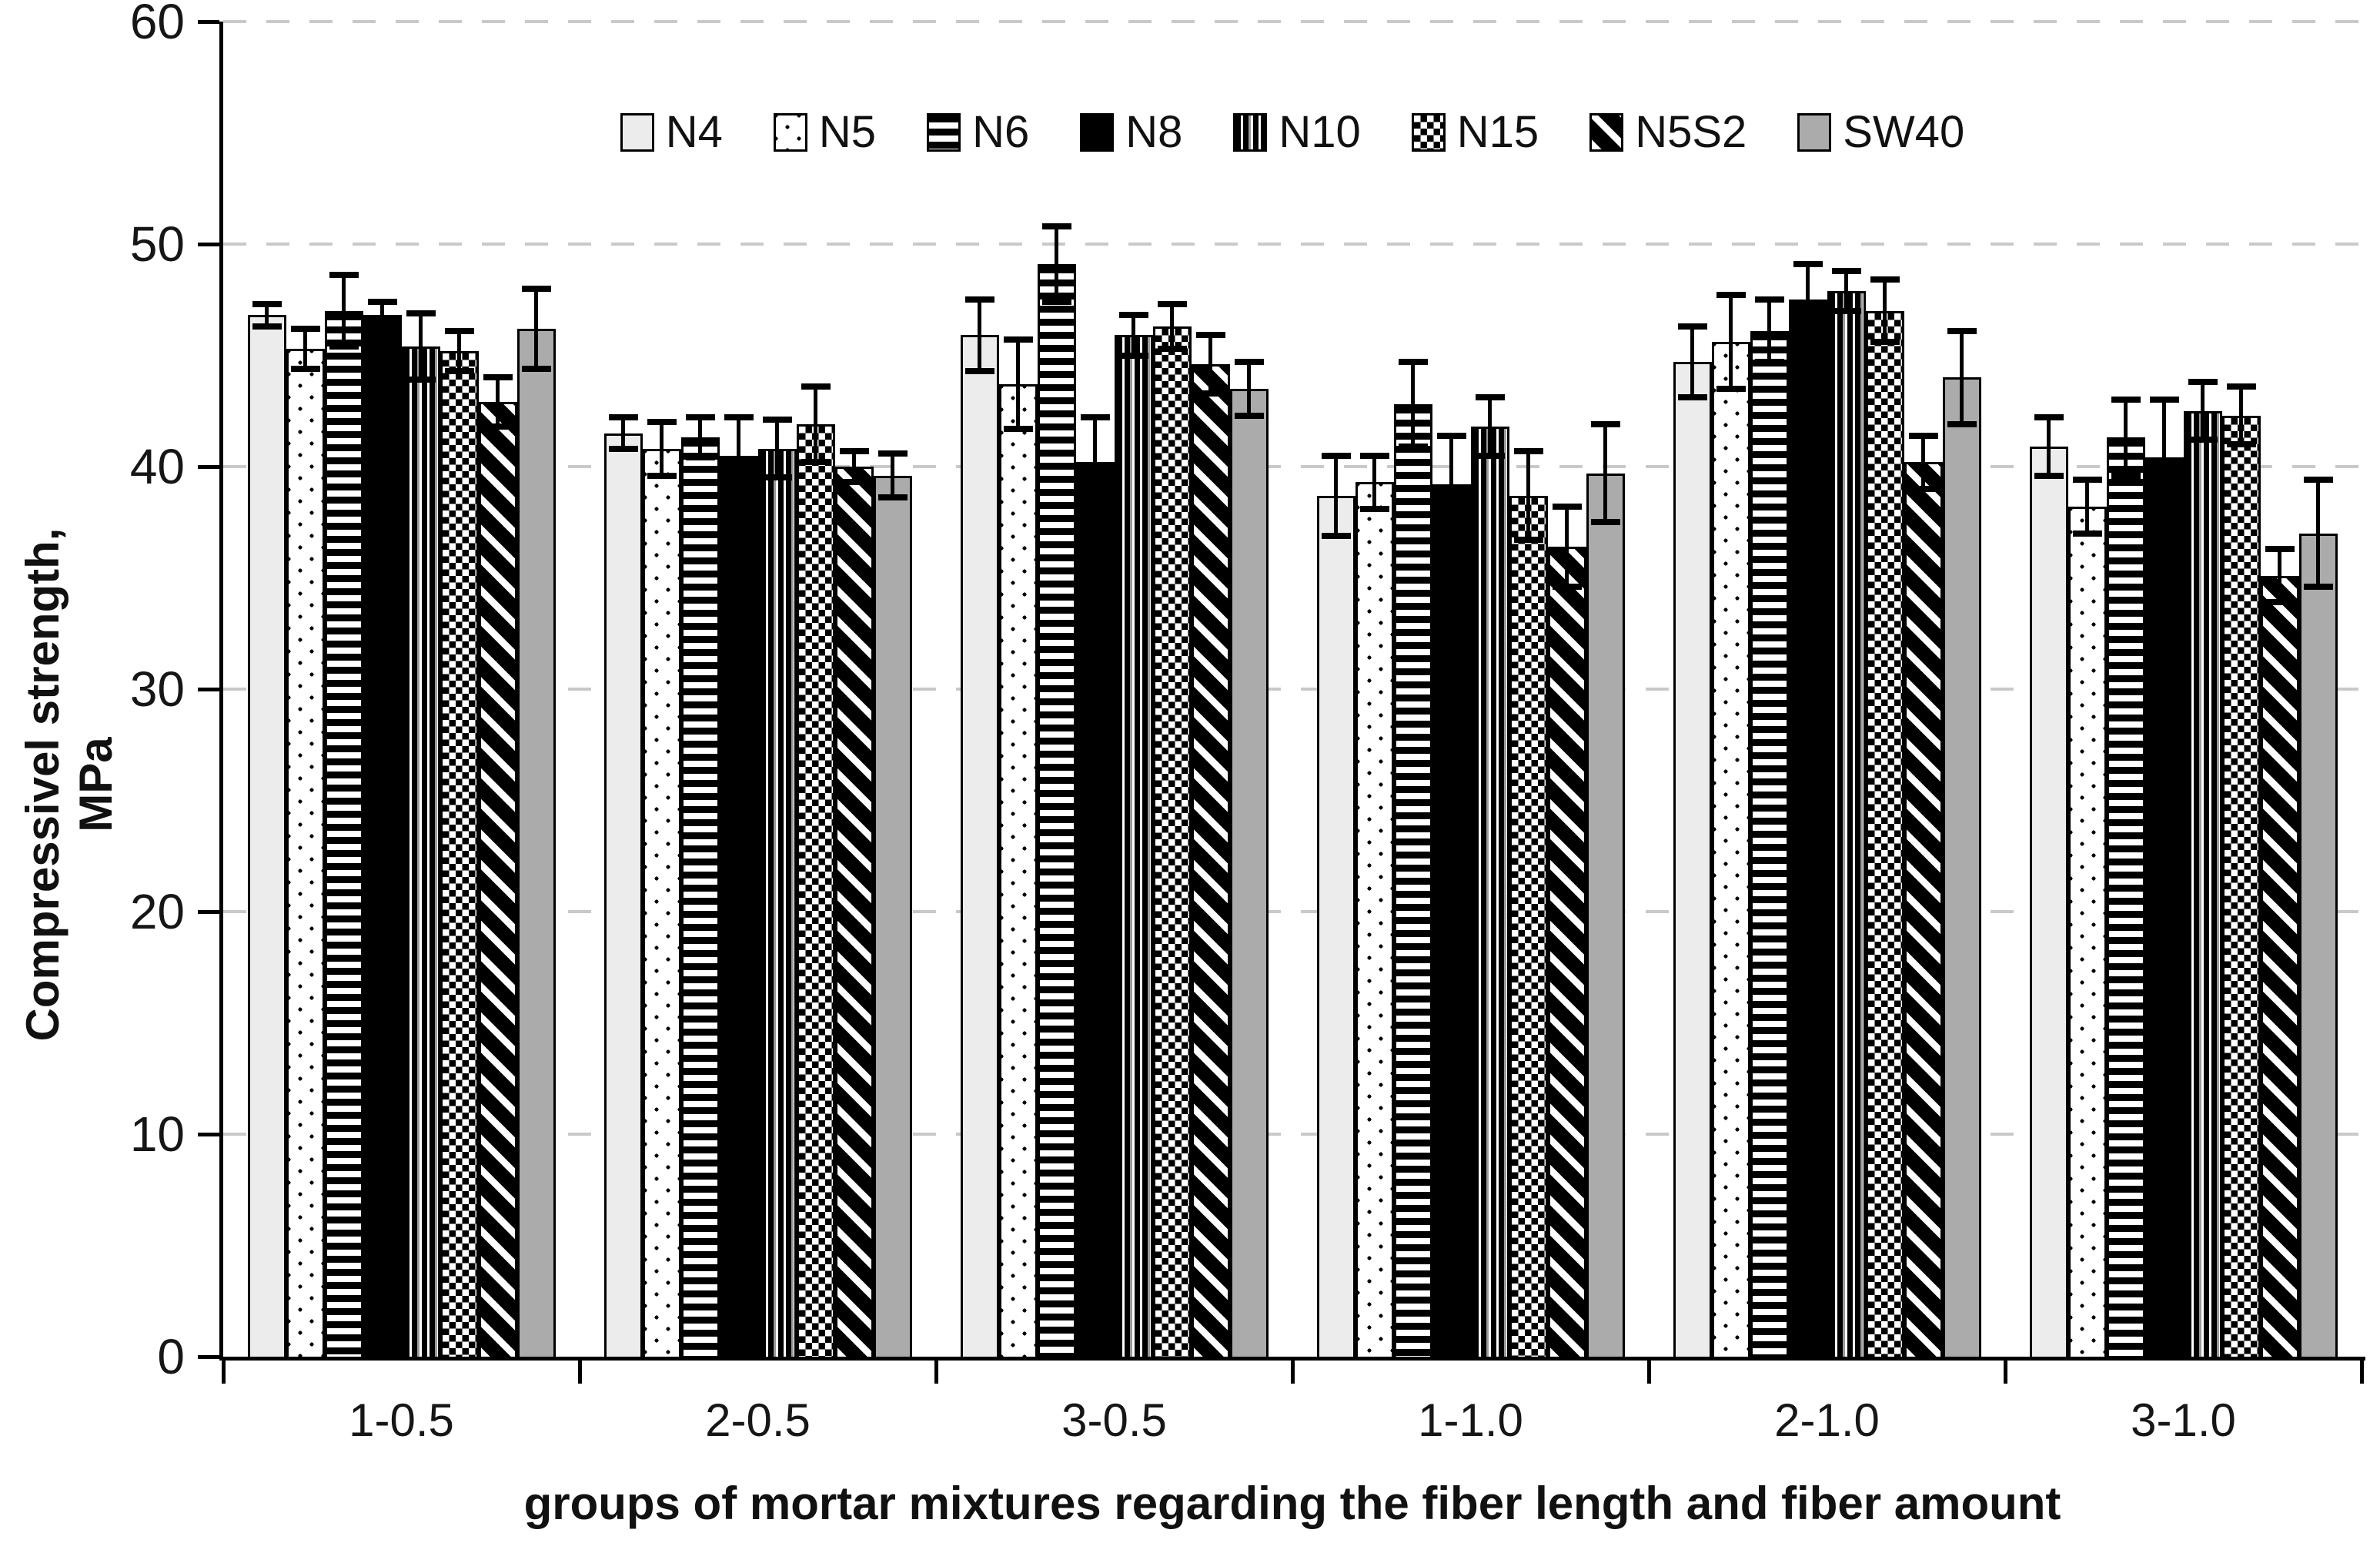 This screenshot has height=1543, width=2380. I want to click on error-bar-N5-2-0.5, so click(662, 449).